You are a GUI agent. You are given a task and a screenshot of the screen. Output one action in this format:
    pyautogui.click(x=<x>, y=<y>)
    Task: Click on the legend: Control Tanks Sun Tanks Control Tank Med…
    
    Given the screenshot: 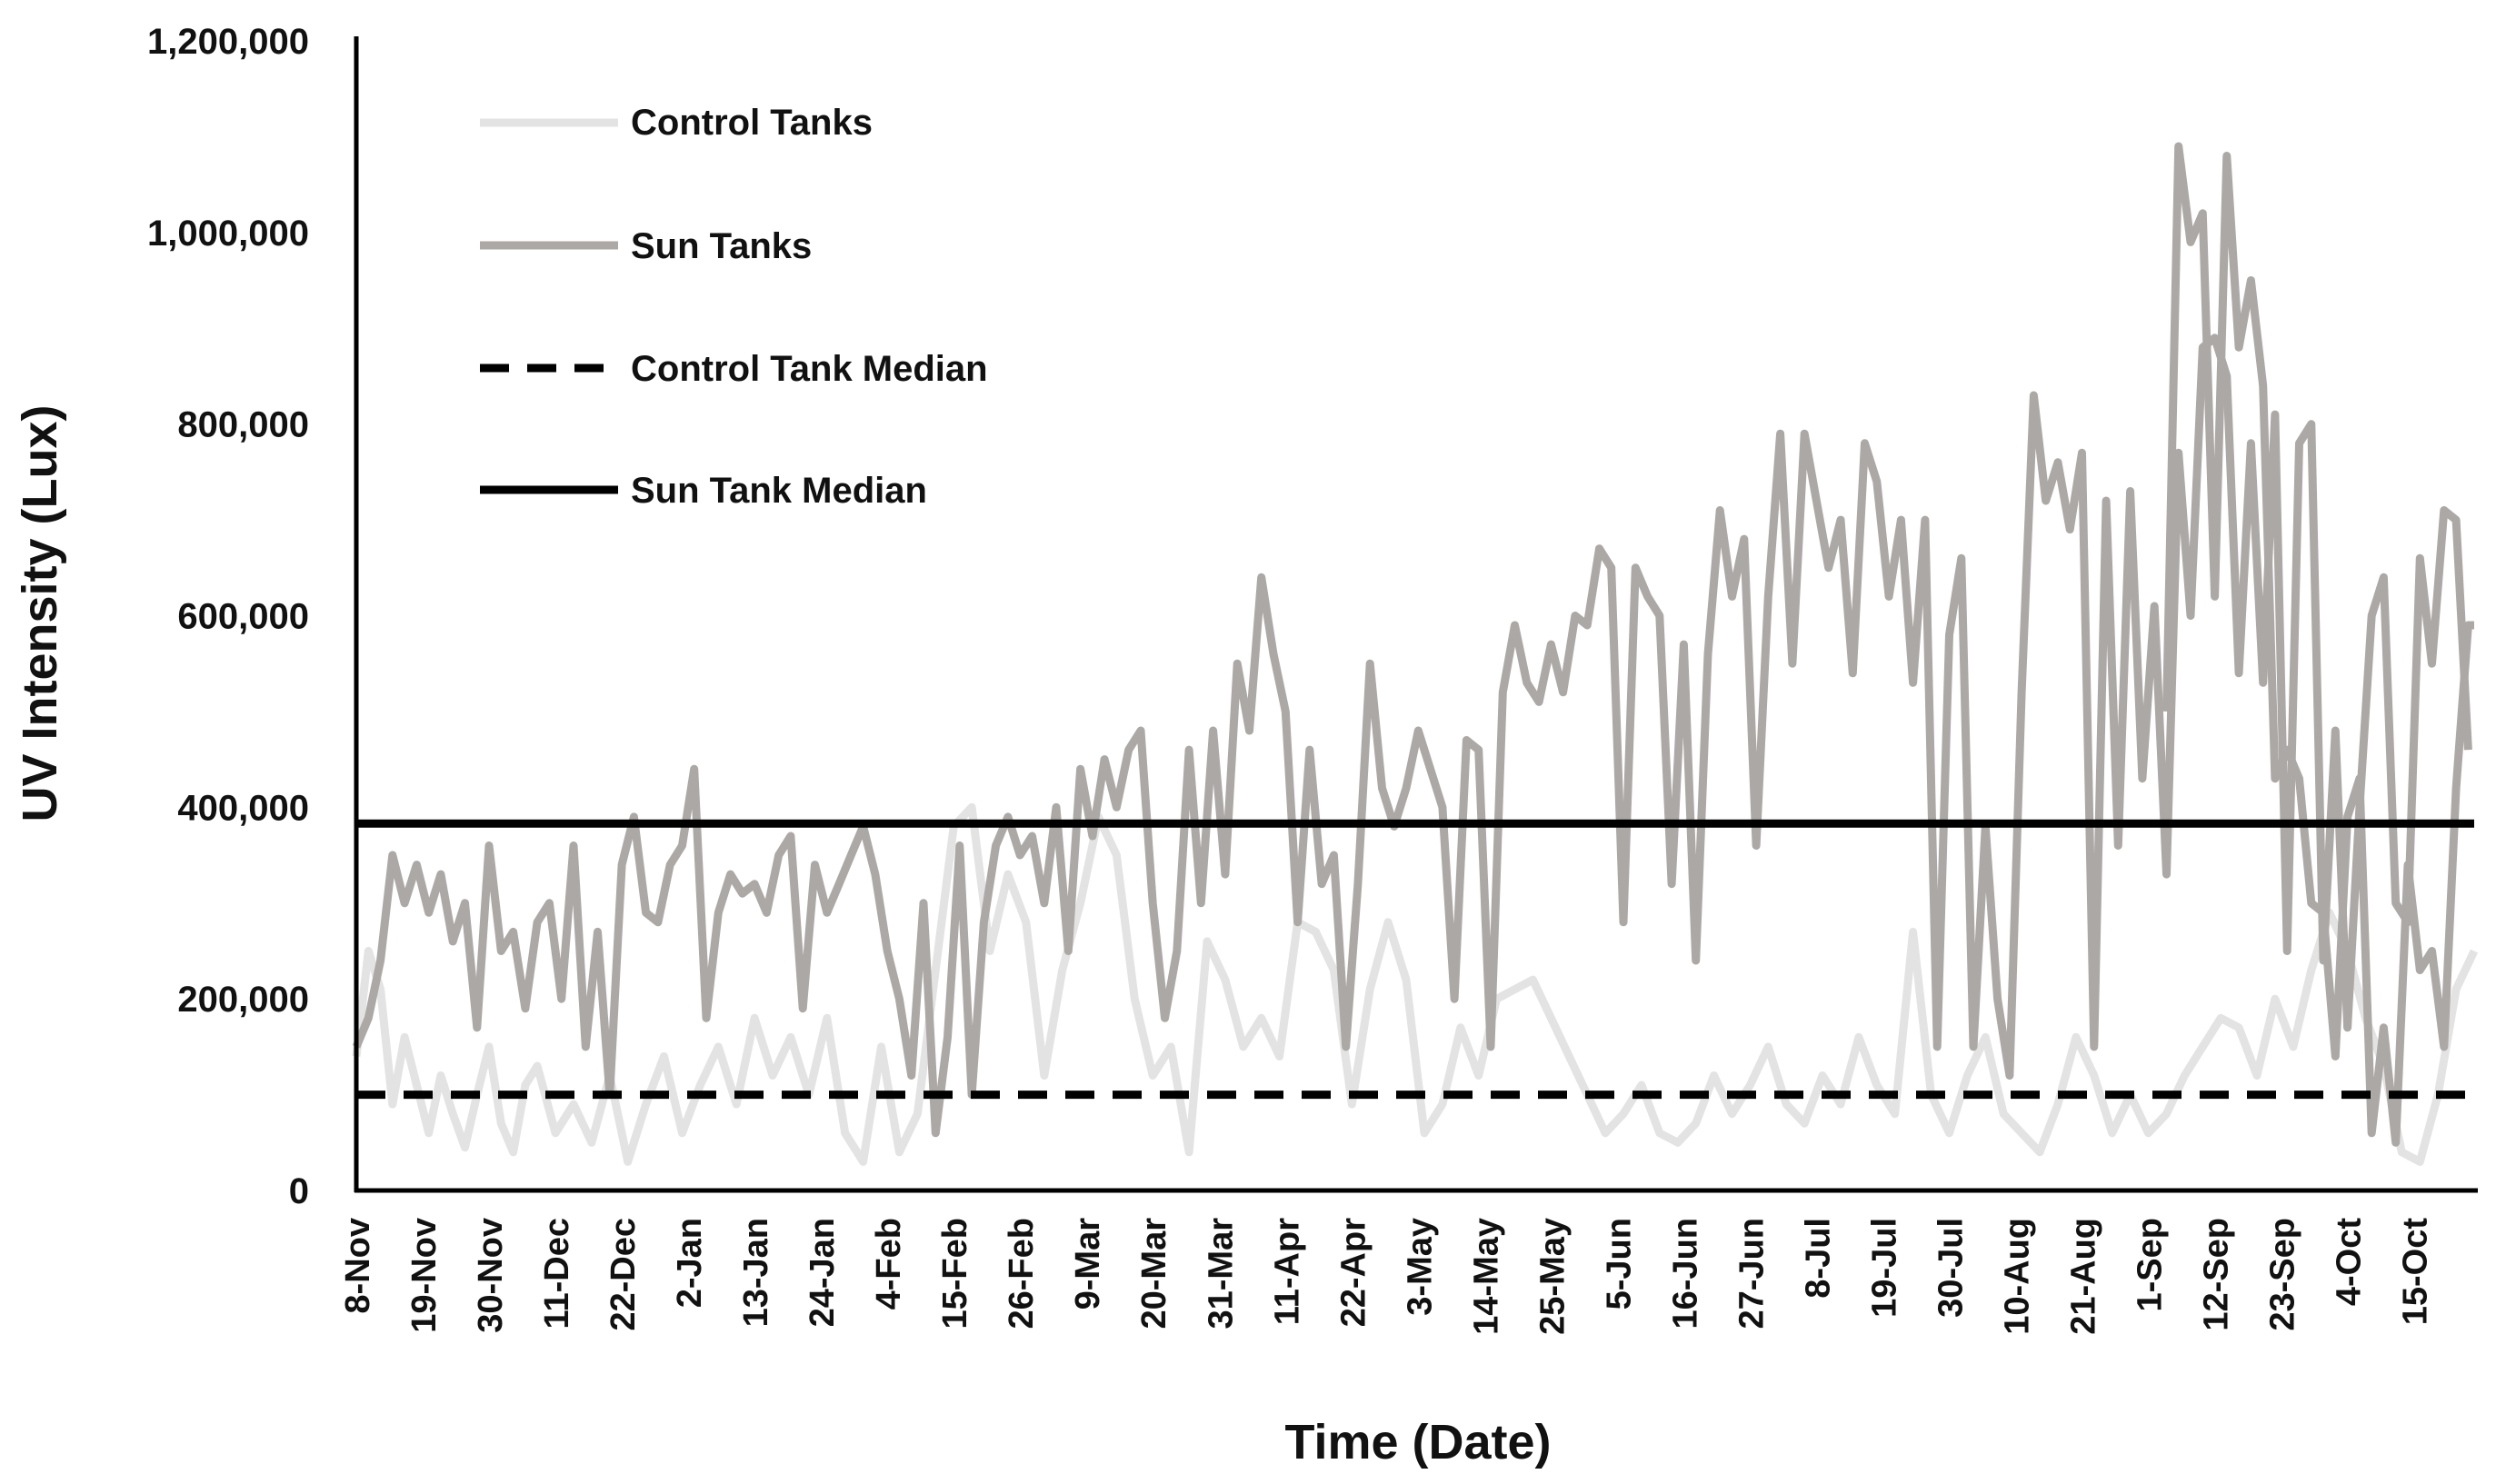 What is the action you would take?
    pyautogui.click(x=734, y=307)
    